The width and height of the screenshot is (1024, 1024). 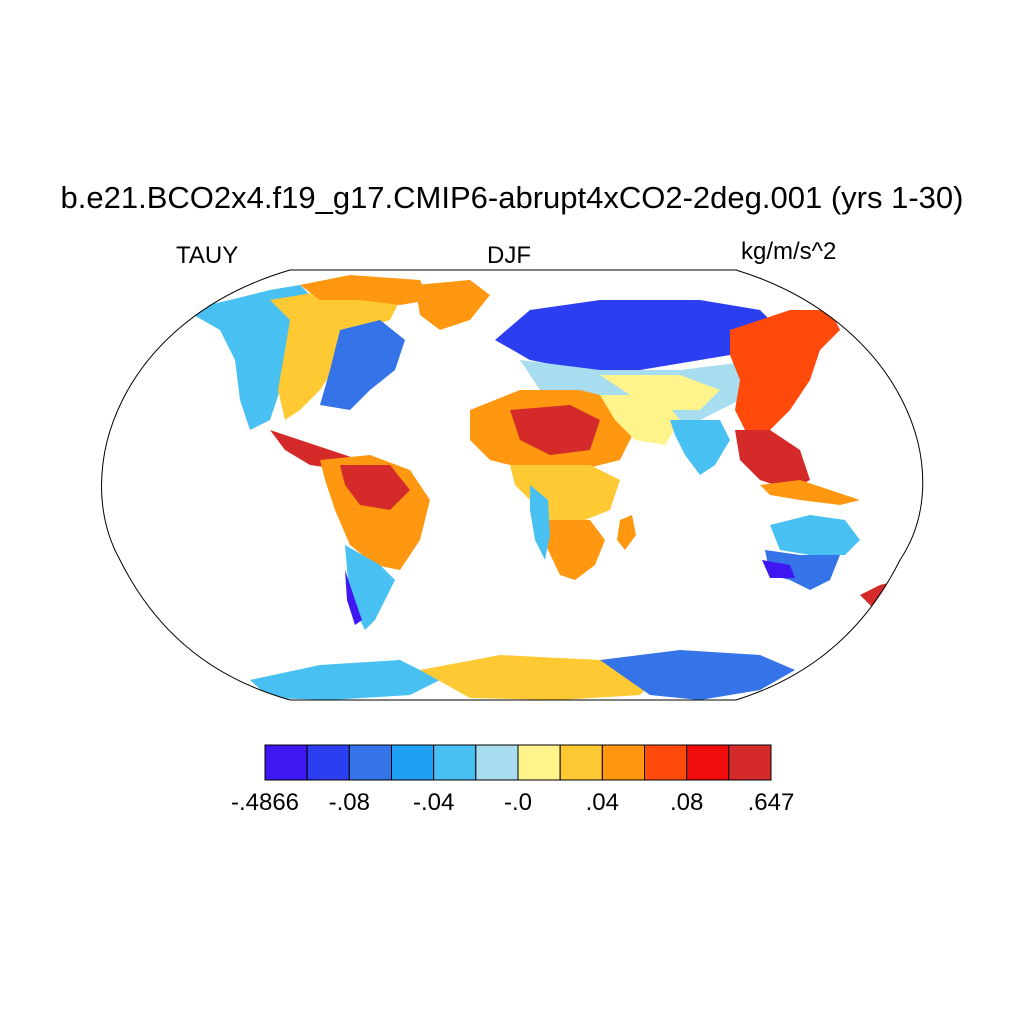 What do you see at coordinates (353, 597) in the screenshot?
I see `region-patagonia` at bounding box center [353, 597].